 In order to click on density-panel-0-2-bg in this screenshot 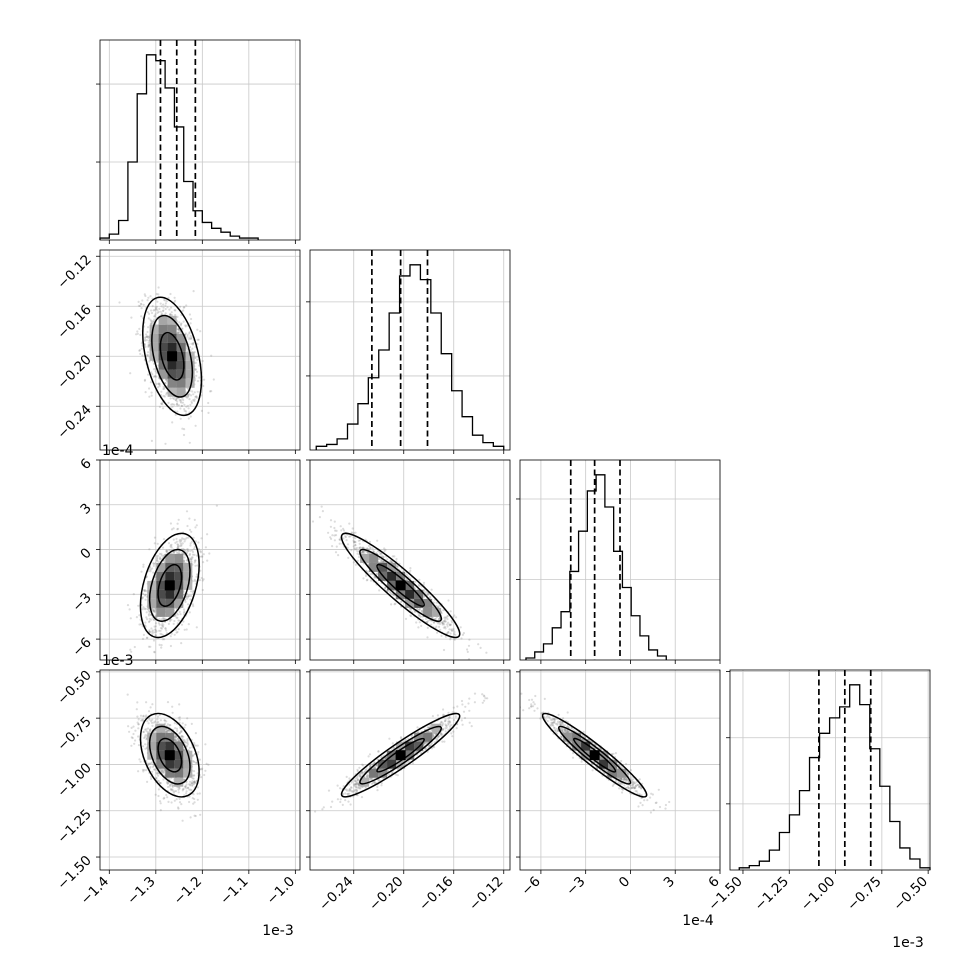, I will do `click(200, 560)`.